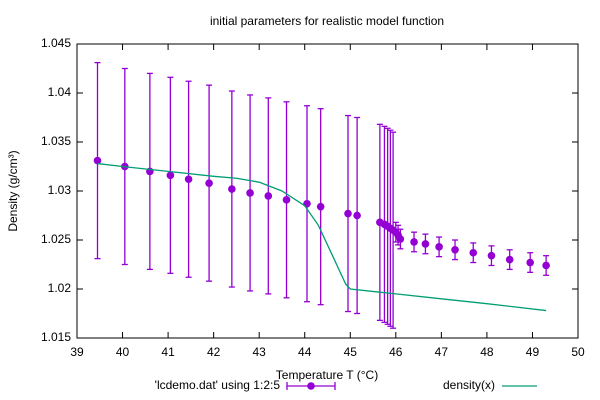 The width and height of the screenshot is (600, 400). Describe the element at coordinates (305, 352) in the screenshot. I see `x-tick-label: 44` at that location.